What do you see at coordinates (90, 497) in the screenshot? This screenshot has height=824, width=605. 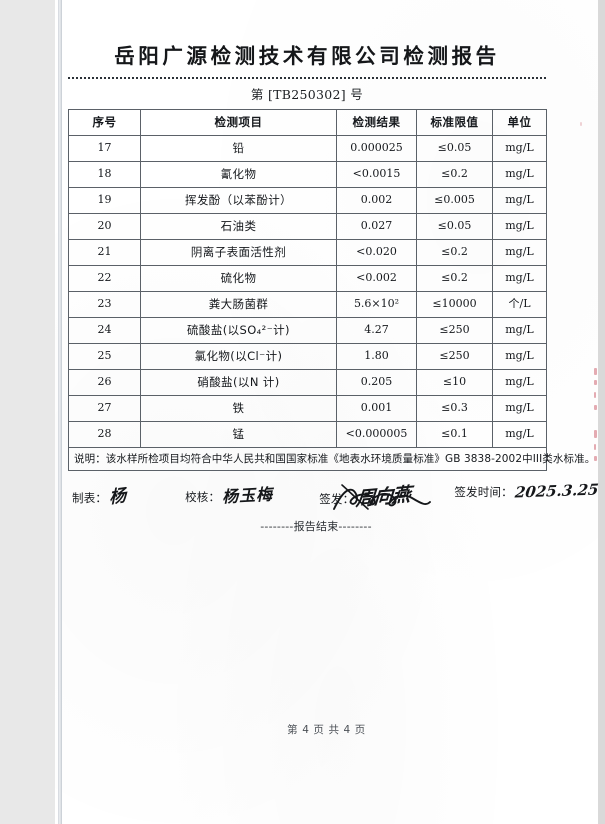 I see `prepared-by-label: 制表：` at bounding box center [90, 497].